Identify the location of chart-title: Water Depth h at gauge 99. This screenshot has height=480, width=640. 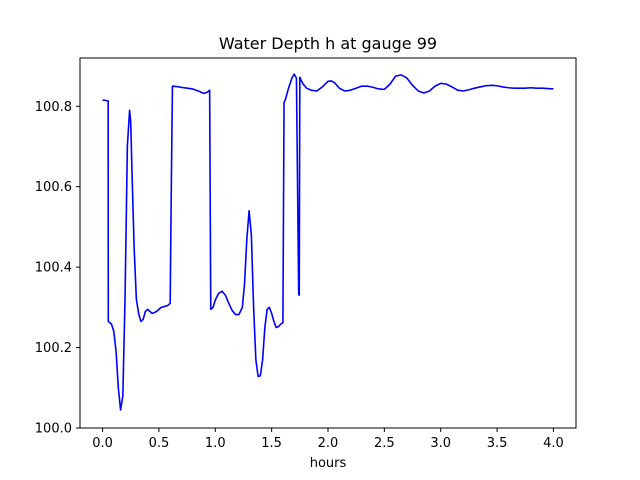
(328, 43).